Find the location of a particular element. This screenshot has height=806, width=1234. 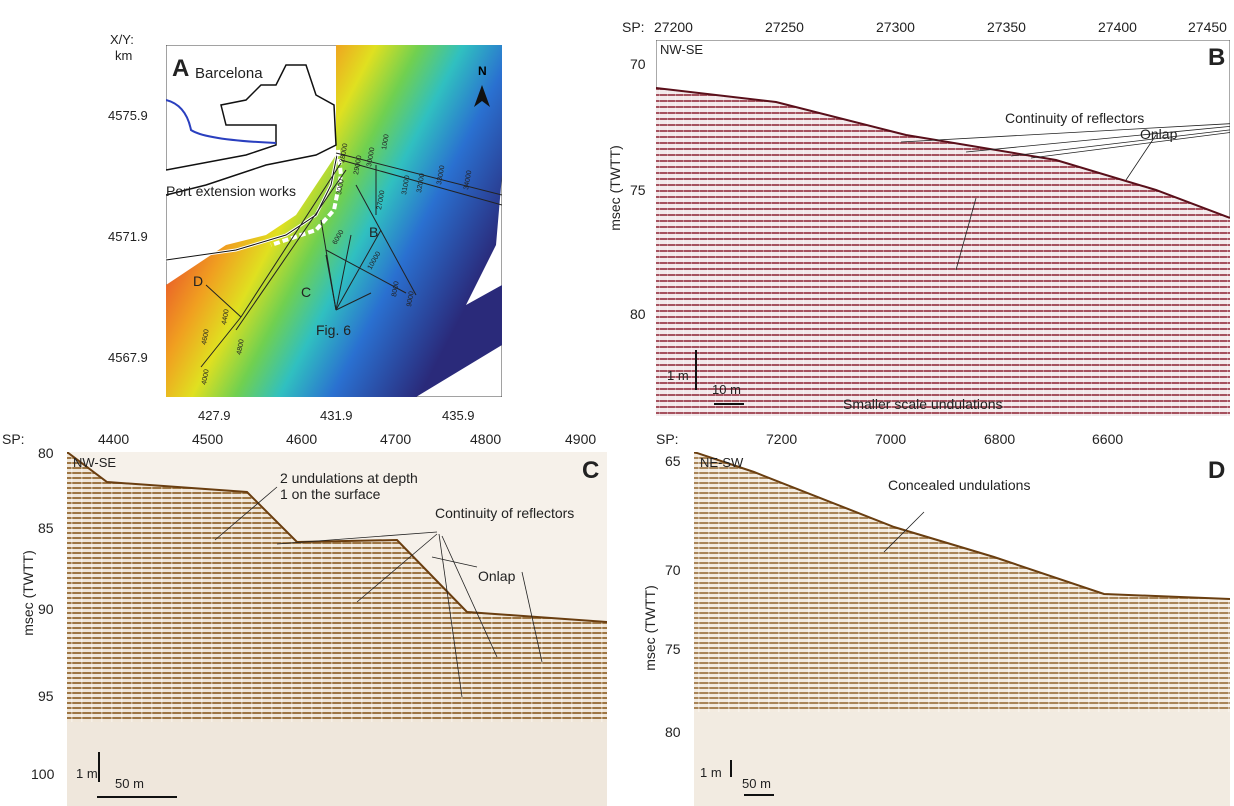

y-tick: 65 is located at coordinates (673, 461).